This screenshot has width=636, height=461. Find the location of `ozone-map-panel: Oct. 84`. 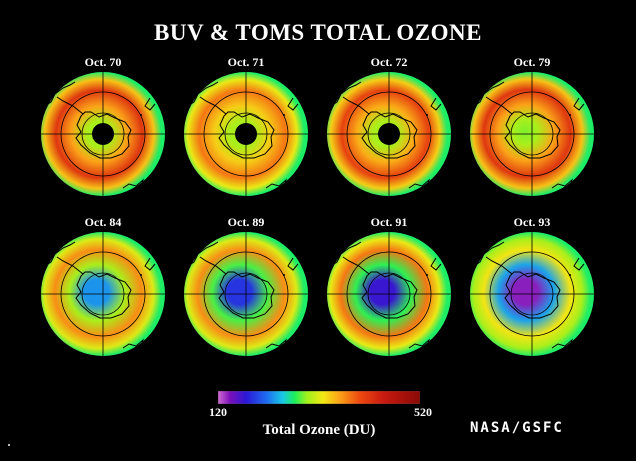

ozone-map-panel: Oct. 84 is located at coordinates (103, 295).